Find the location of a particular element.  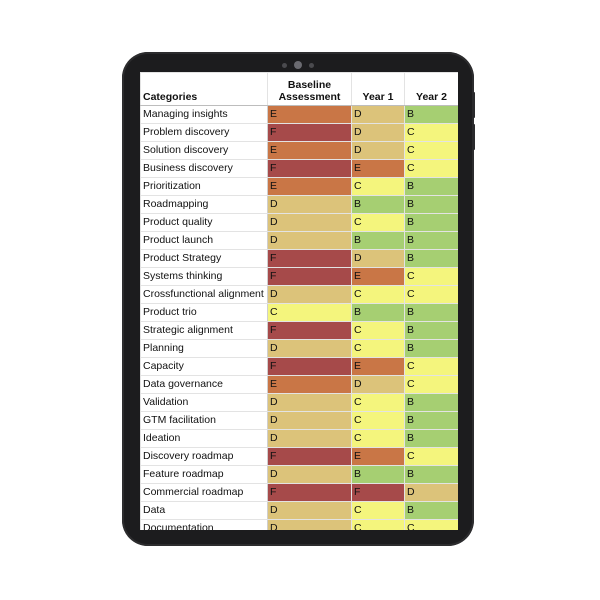

category-cell: Planning is located at coordinates (204, 348).